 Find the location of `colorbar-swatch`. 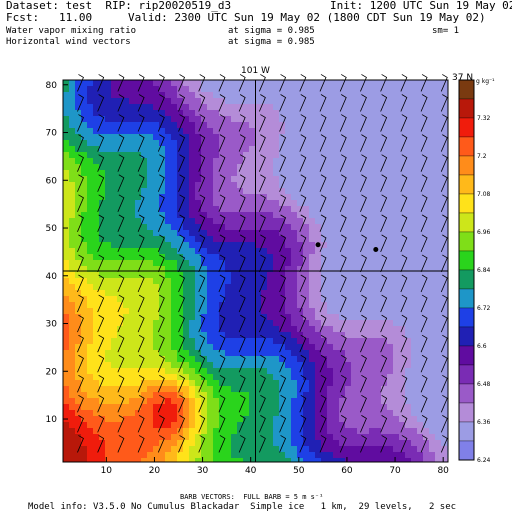

colorbar-swatch is located at coordinates (466, 184).